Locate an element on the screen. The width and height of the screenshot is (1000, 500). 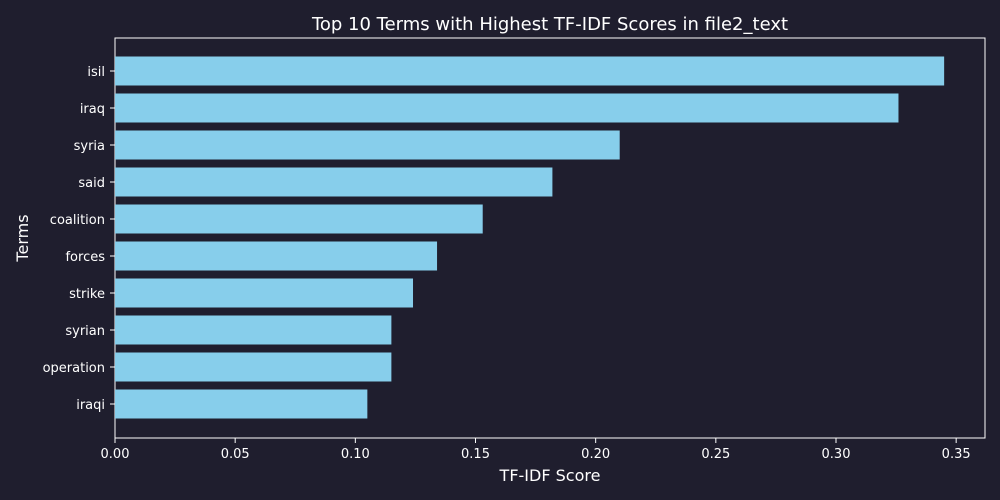
x-tick-label-0.00: 0.00 is located at coordinates (115, 454).